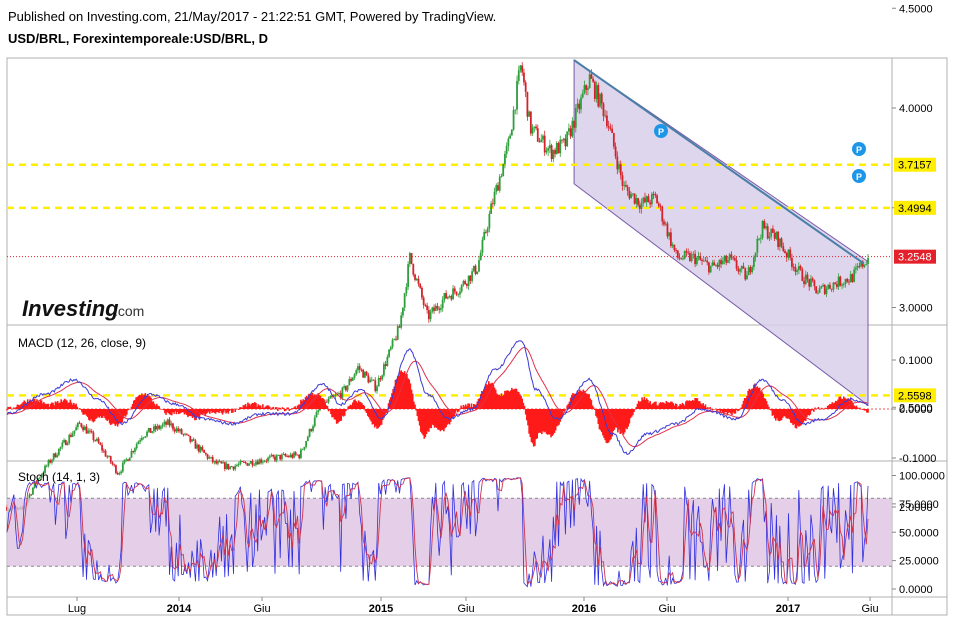 The width and height of the screenshot is (955, 621). Describe the element at coordinates (859, 149) in the screenshot. I see `event-pin-icon` at that location.